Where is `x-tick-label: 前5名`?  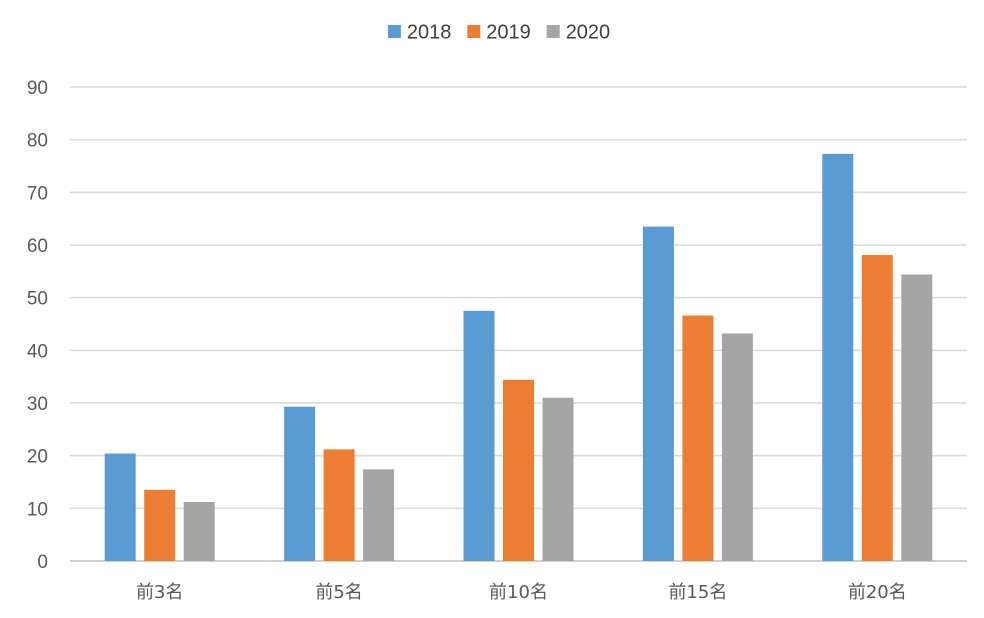
x-tick-label: 前5名 is located at coordinates (338, 592).